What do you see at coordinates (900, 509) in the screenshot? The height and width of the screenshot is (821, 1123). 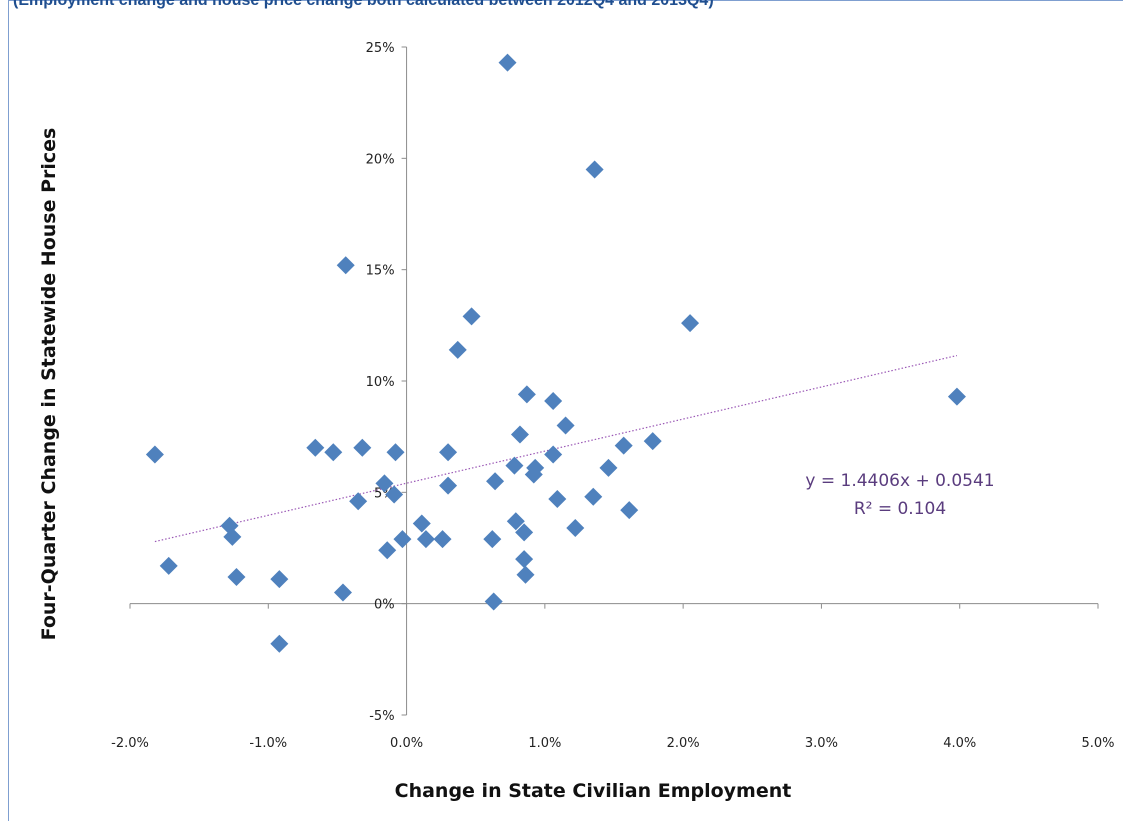 I see `r-squared-label: R² = 0.104` at bounding box center [900, 509].